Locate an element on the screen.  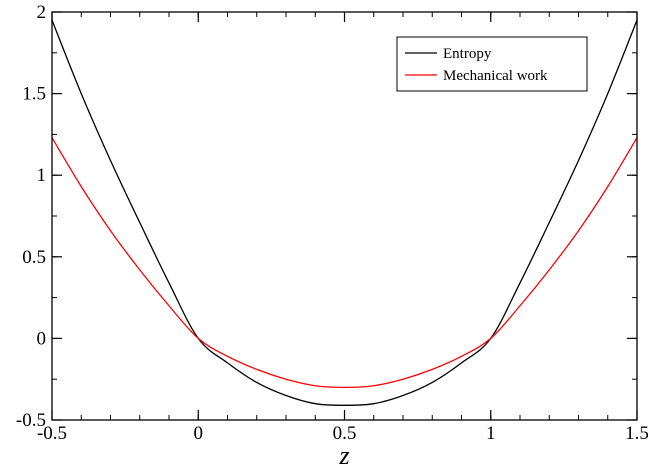
y-tick-label: 0 is located at coordinates (42, 338).